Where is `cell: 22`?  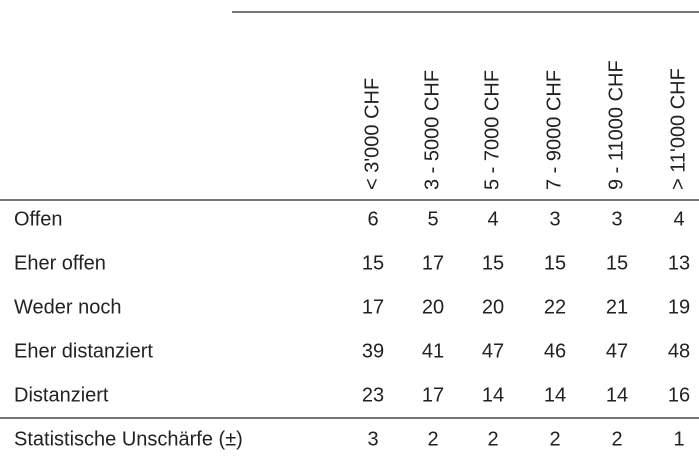 cell: 22 is located at coordinates (555, 307).